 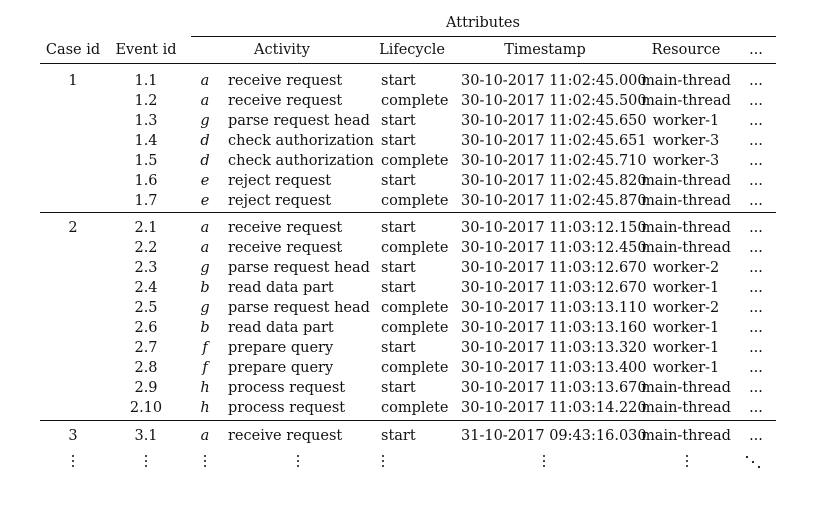 I want to click on event-id-cell: 1.2, so click(x=146, y=101).